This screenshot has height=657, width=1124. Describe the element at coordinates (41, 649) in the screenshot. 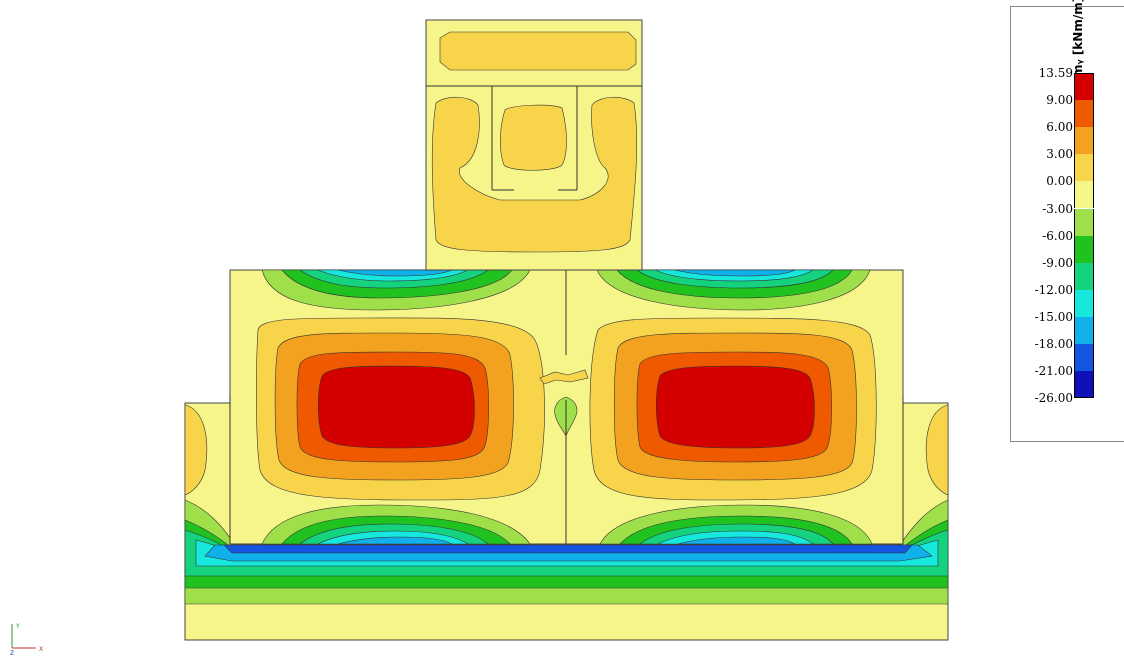

I see `axis-x-label: X` at that location.